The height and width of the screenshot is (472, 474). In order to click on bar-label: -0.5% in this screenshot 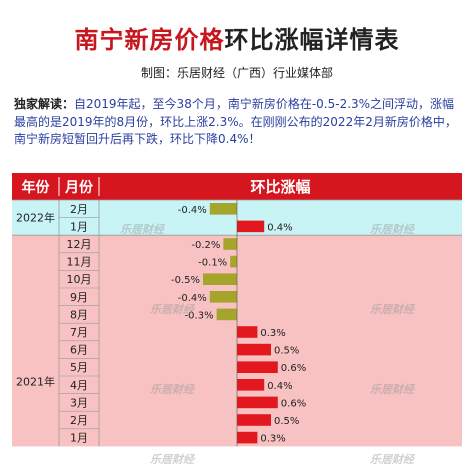, I will do `click(185, 280)`.